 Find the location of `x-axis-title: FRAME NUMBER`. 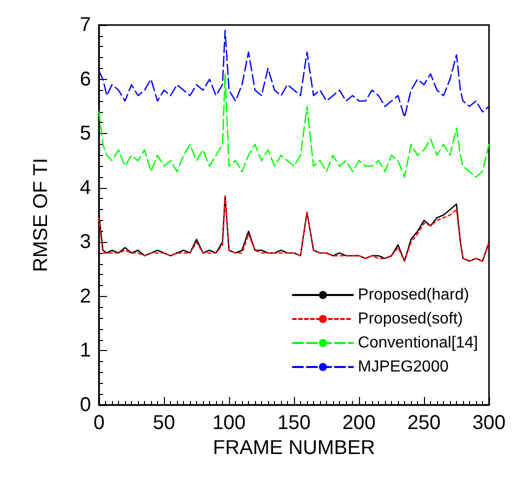

x-axis-title: FRAME NUMBER is located at coordinates (294, 447).